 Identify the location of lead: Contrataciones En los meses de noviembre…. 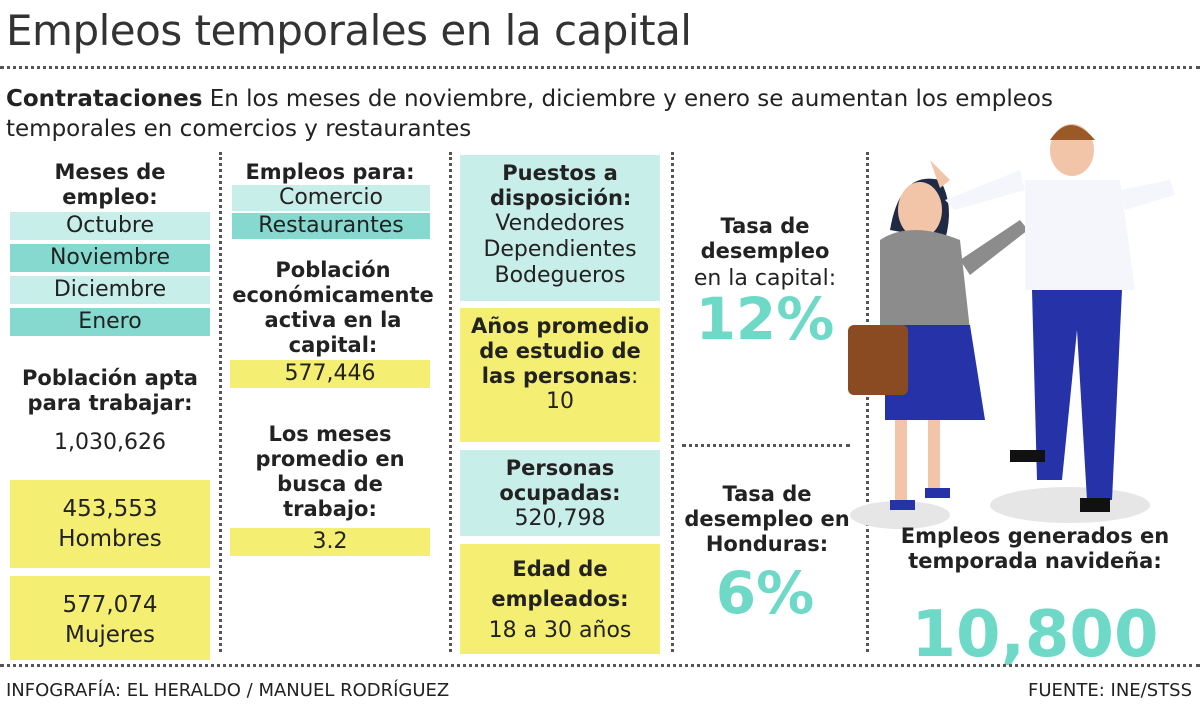
(591, 114).